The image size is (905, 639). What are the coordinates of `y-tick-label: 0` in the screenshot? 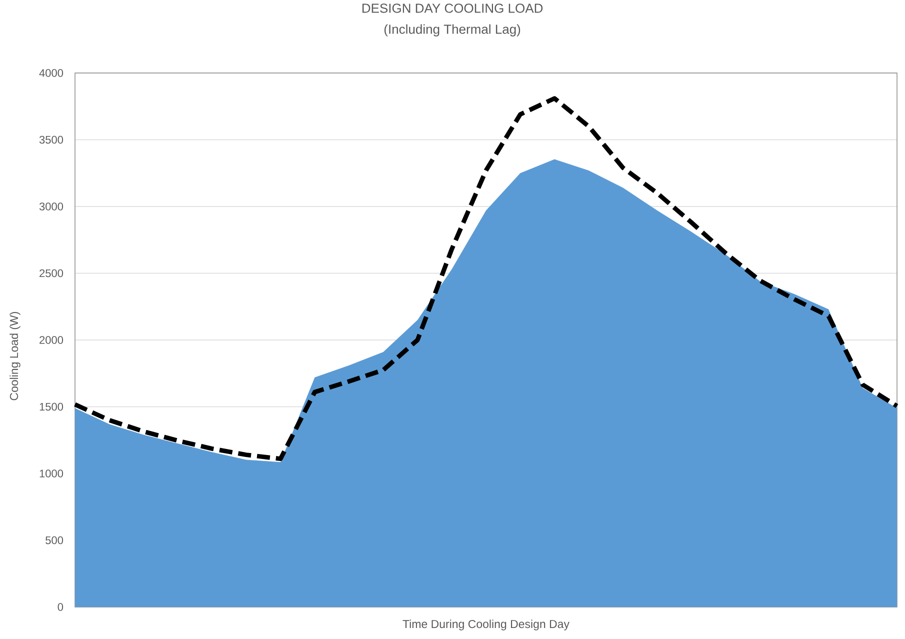 It's located at (61, 607).